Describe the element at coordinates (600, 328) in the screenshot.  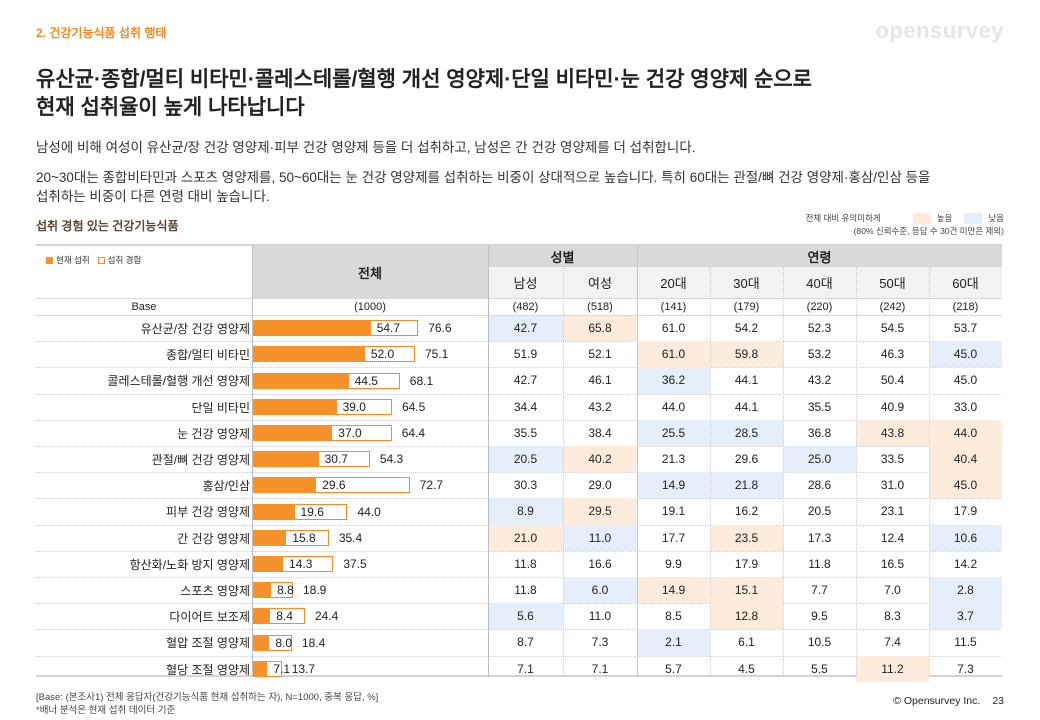
I see `table-cell: 65.8` at that location.